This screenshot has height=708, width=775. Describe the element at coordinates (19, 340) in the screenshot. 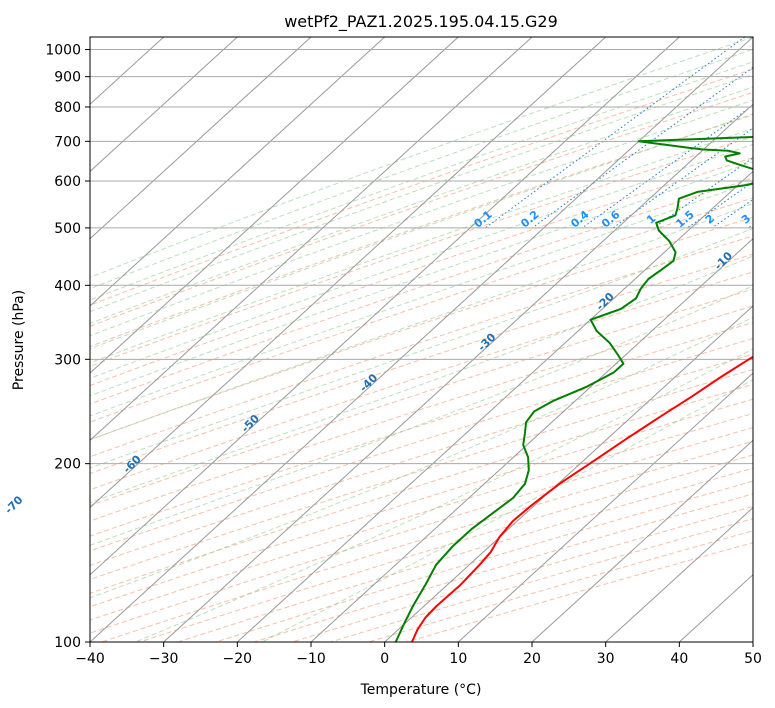

I see `y-axis-label: Pressure (hPa)` at that location.